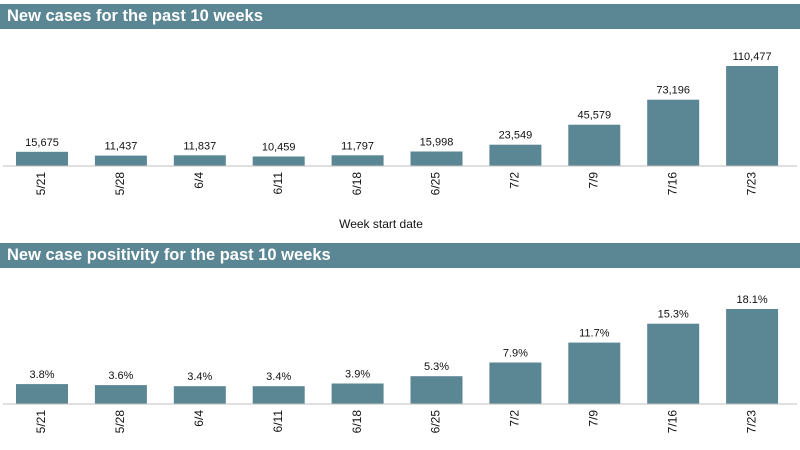 Image resolution: width=800 pixels, height=450 pixels. What do you see at coordinates (357, 422) in the screenshot?
I see `positivity-x-tick-label: 6/18` at bounding box center [357, 422].